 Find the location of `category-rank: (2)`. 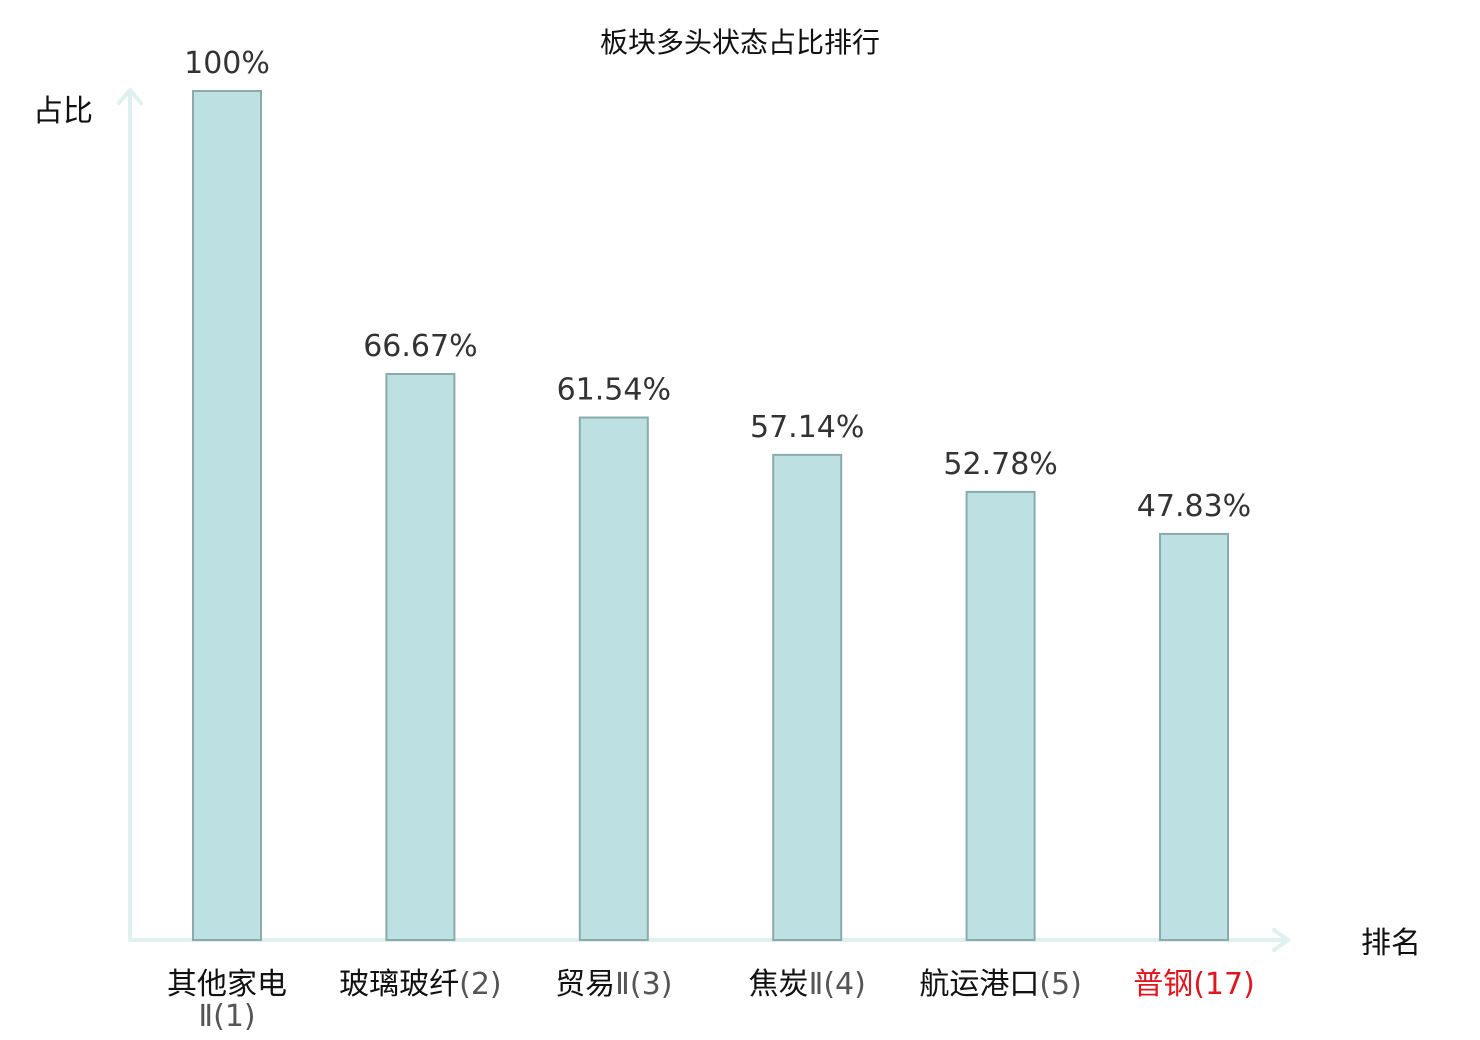

category-rank: (2) is located at coordinates (480, 984).